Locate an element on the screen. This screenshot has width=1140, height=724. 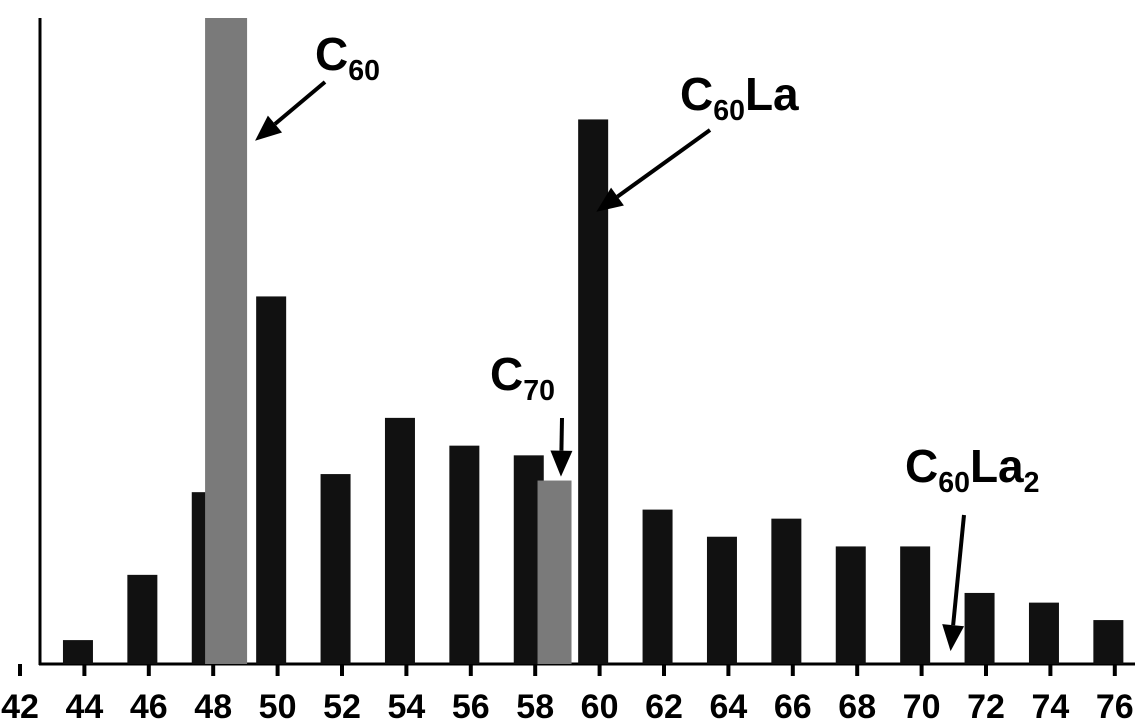
annotation-label-c70: C70 is located at coordinates (522, 377).